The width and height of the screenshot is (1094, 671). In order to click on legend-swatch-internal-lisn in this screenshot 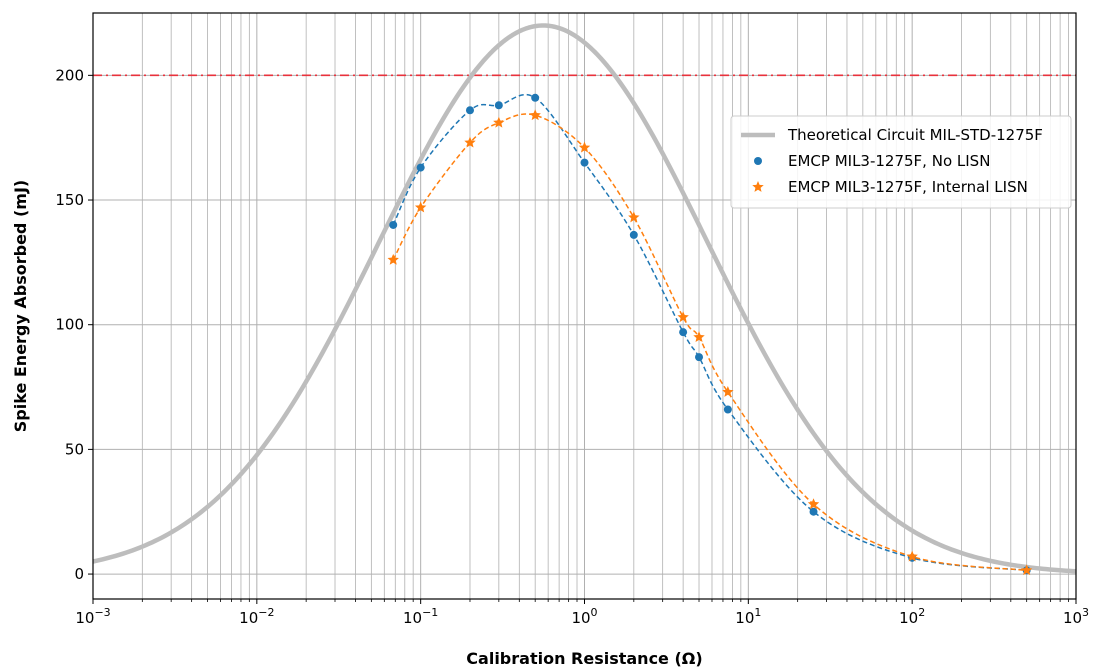, I will do `click(758, 186)`.